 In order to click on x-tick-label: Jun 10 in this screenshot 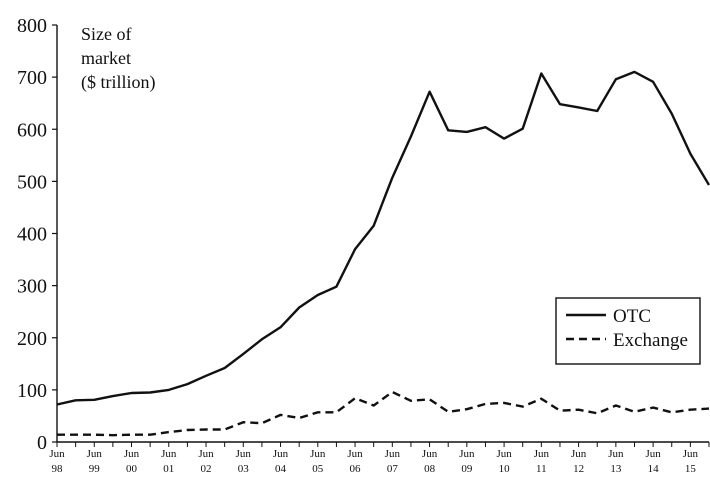, I will do `click(504, 461)`.